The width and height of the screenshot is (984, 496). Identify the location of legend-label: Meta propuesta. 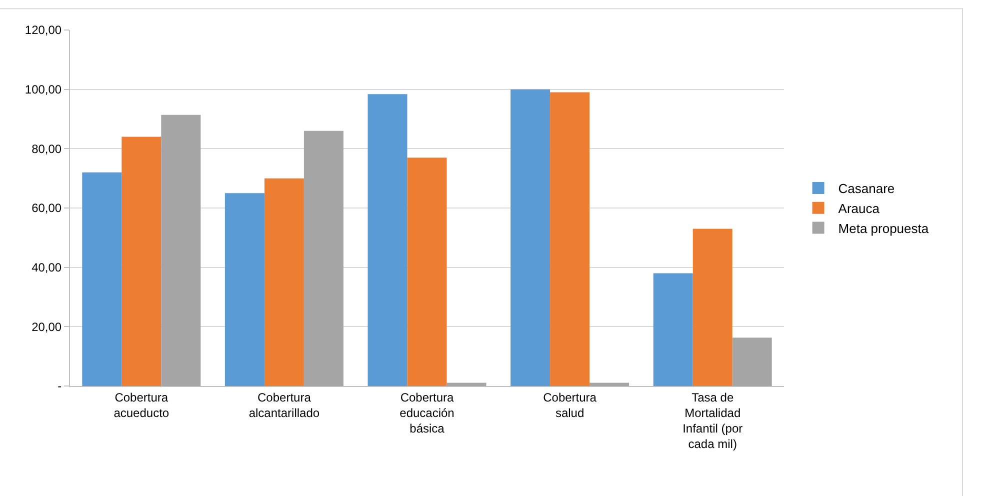
(884, 228).